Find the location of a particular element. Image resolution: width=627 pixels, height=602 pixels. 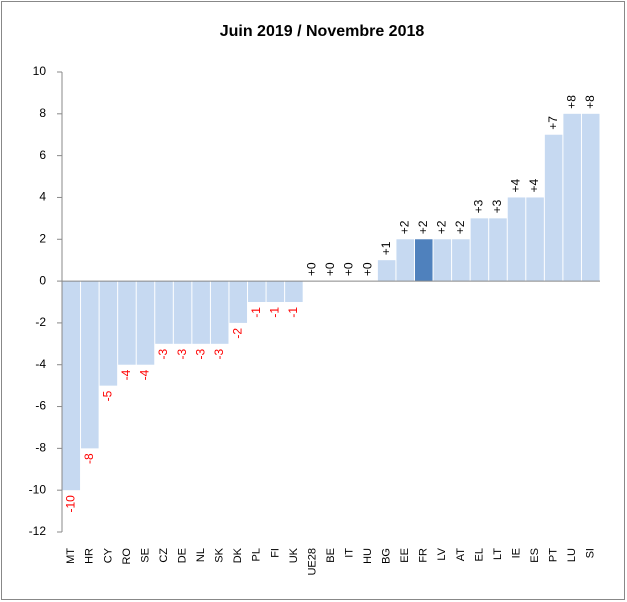

x-tick-label: SI is located at coordinates (591, 553).